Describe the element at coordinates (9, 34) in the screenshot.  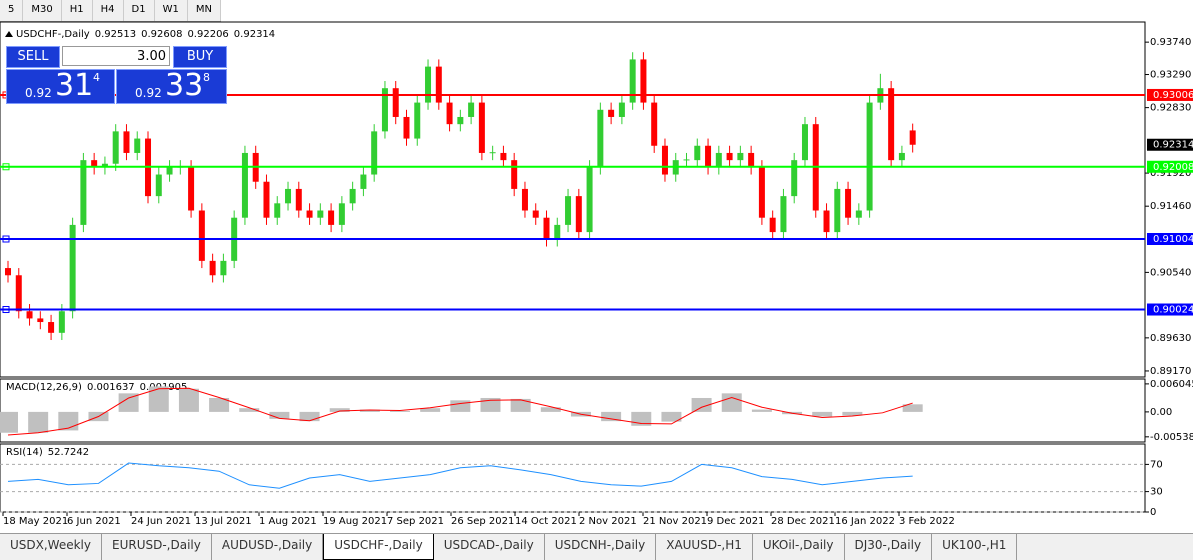
I see `header-arrow` at that location.